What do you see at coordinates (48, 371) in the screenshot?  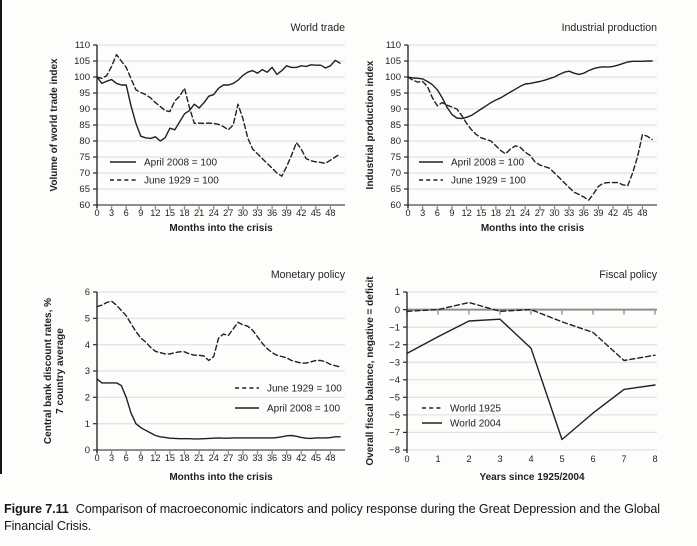 I see `y-axis-label: Central bank discount rates, %` at bounding box center [48, 371].